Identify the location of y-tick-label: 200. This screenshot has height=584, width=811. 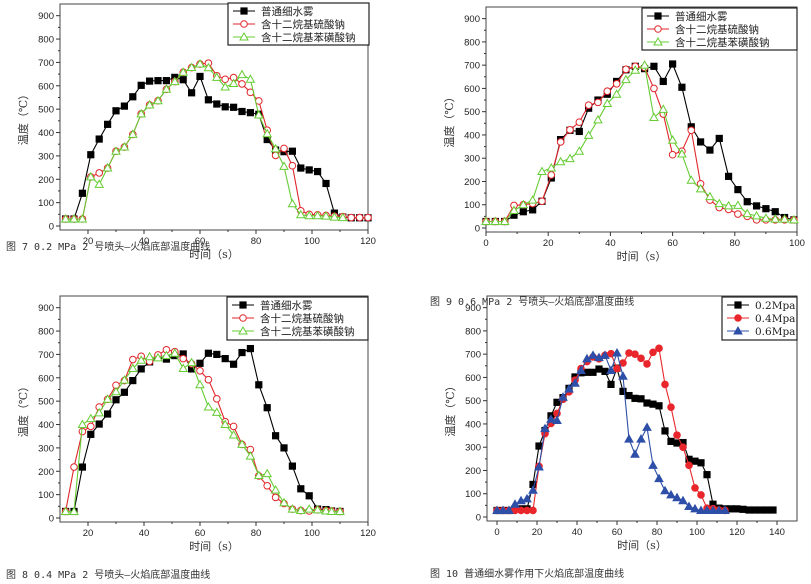
(46, 472).